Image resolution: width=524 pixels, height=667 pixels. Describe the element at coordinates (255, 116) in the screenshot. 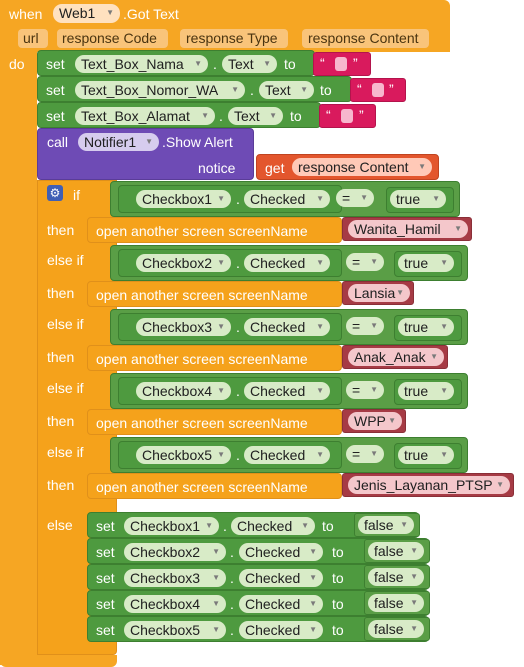

I see `text-prop-dropdown-3: Text` at that location.